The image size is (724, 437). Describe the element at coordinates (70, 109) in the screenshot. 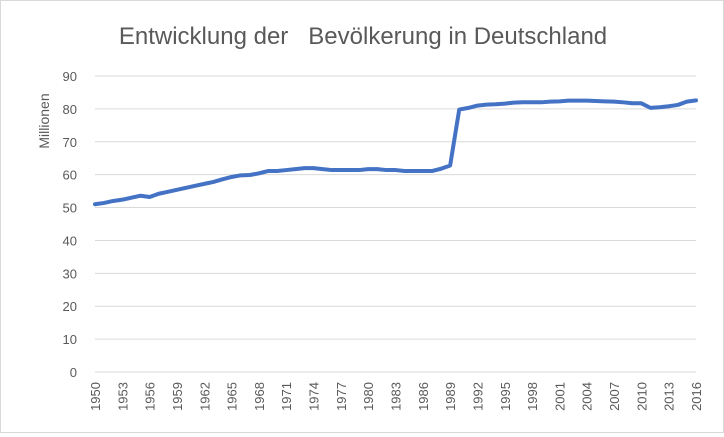

I see `y-tick-label: 80` at that location.